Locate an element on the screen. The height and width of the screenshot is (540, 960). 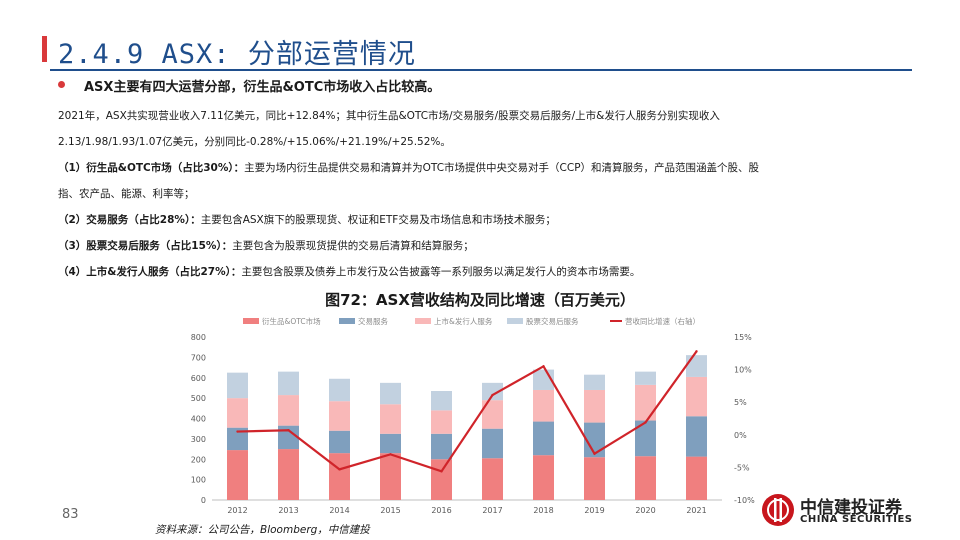
legend-label: 上市&发行人服务 is located at coordinates (463, 321).